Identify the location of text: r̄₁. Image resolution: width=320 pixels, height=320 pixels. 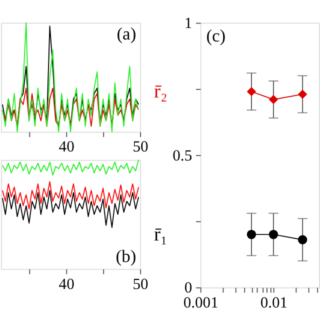
(161, 235).